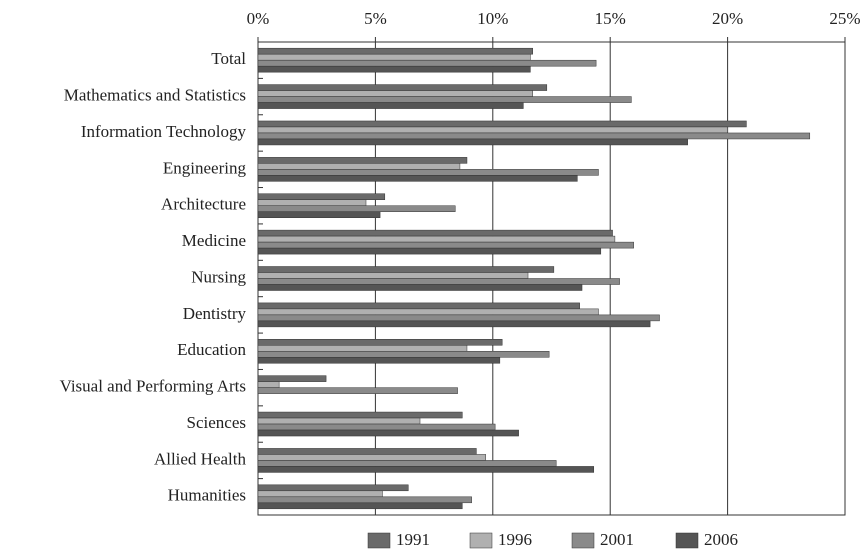 The height and width of the screenshot is (551, 867). Describe the element at coordinates (610, 18) in the screenshot. I see `x-tick-label: 15%` at that location.